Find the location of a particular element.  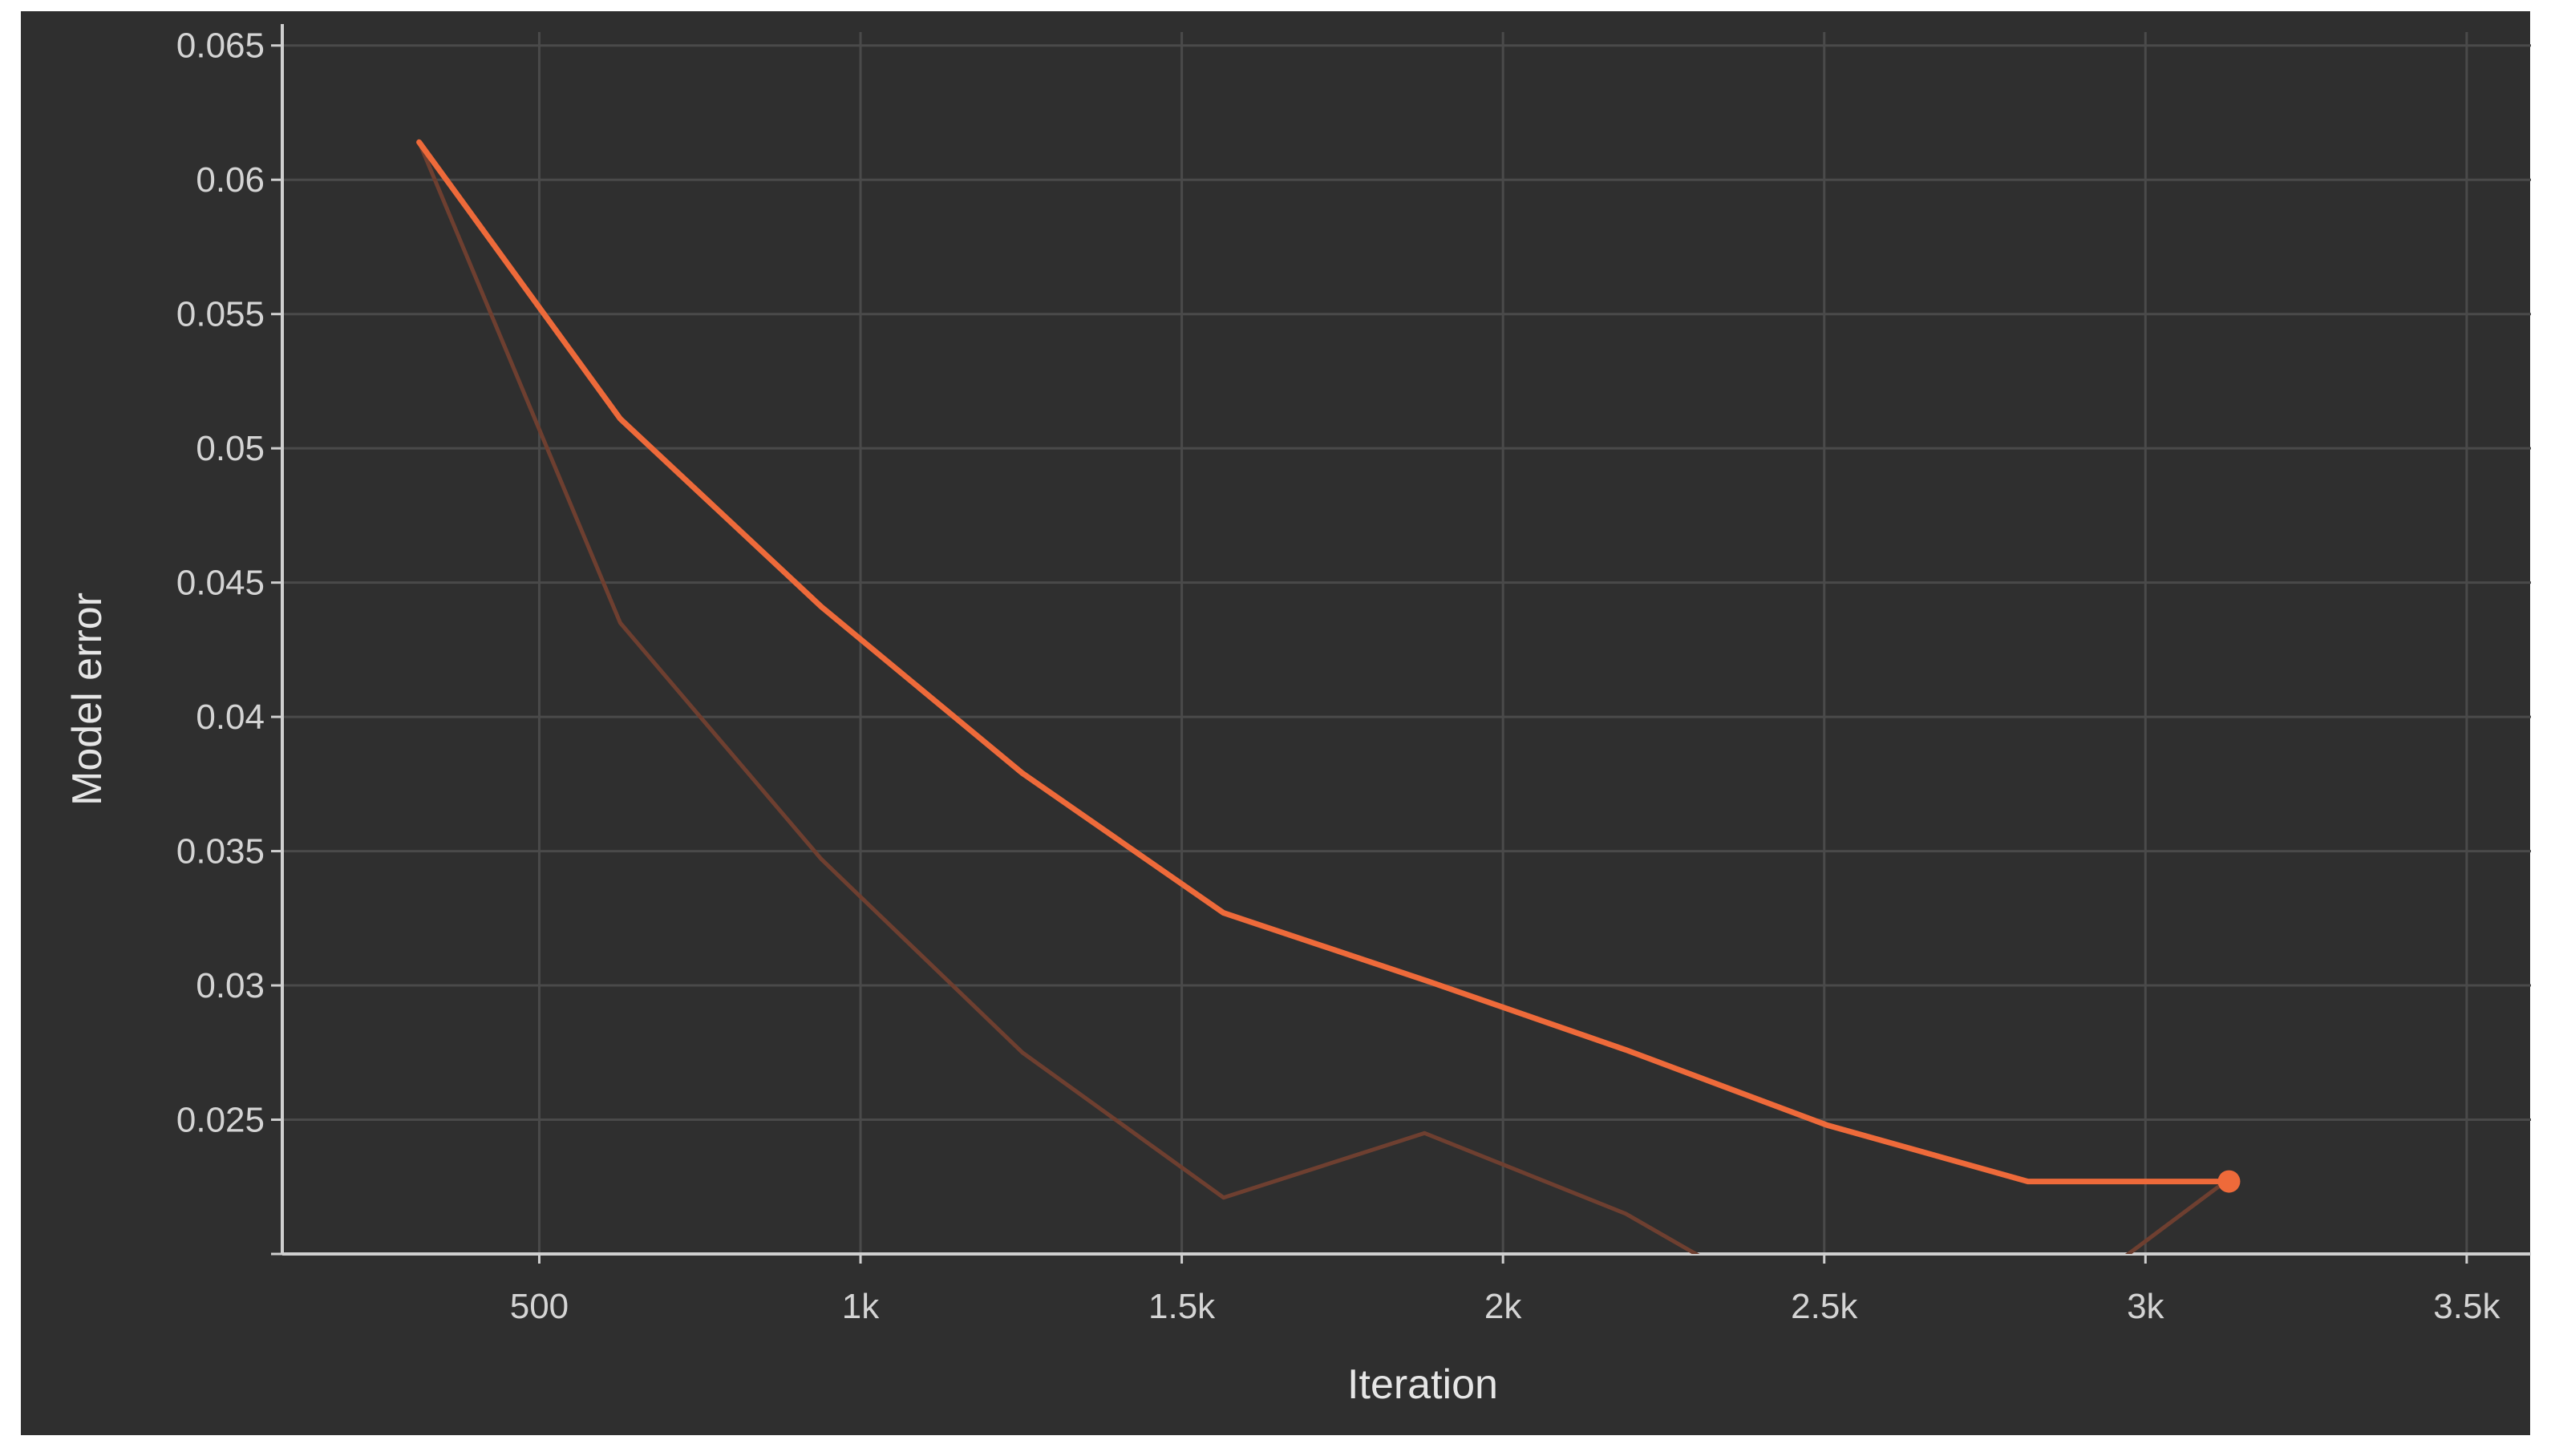

y-tick-label: 0.035 is located at coordinates (220, 852).